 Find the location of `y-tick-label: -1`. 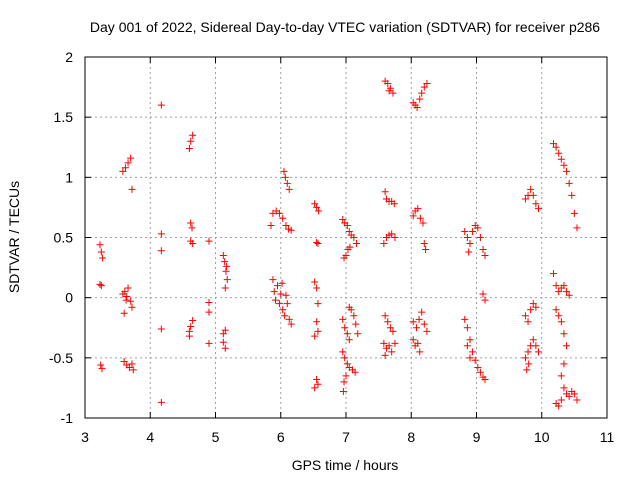

y-tick-label: -1 is located at coordinates (67, 418).